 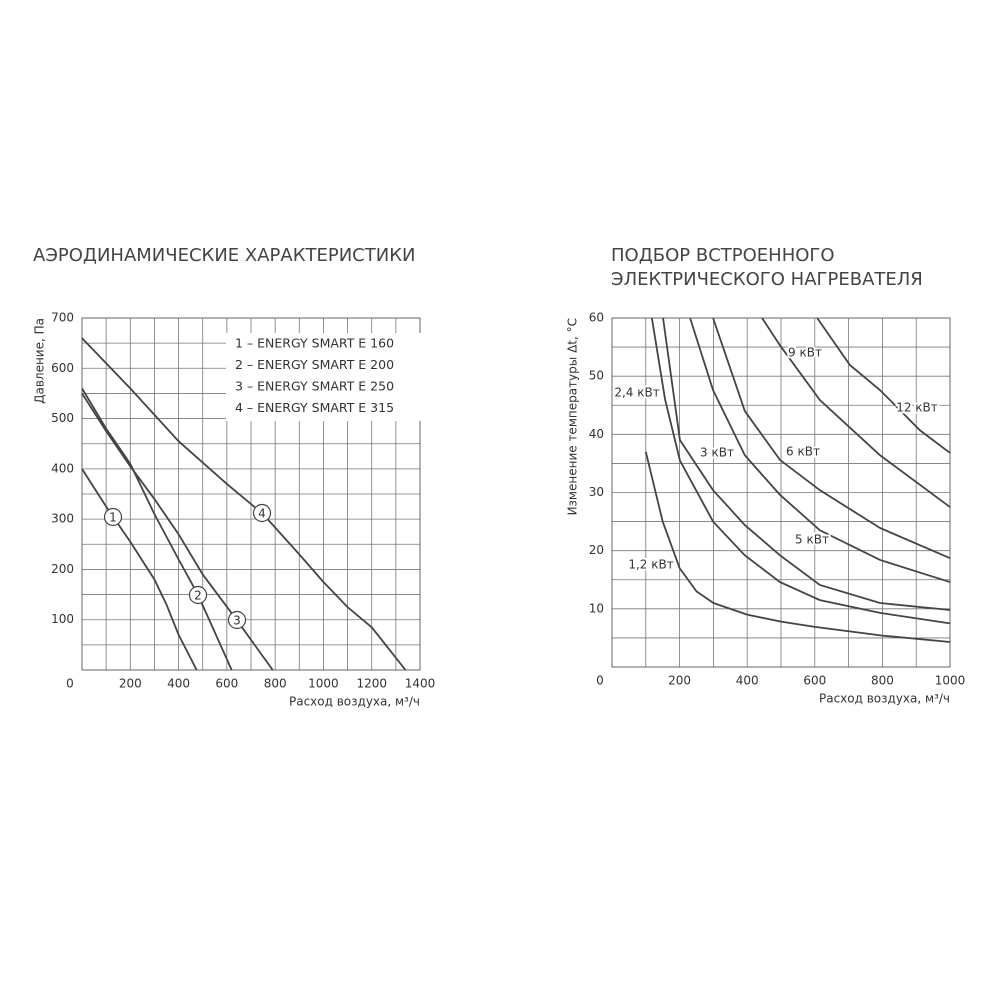 I want to click on series-label: 5 кВт, so click(x=812, y=540).